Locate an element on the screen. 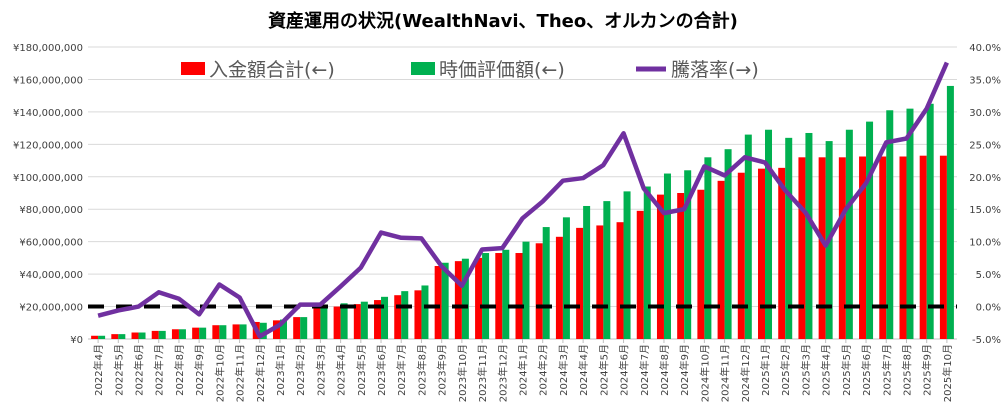  x-tick-label: 2025年2月 is located at coordinates (785, 370).